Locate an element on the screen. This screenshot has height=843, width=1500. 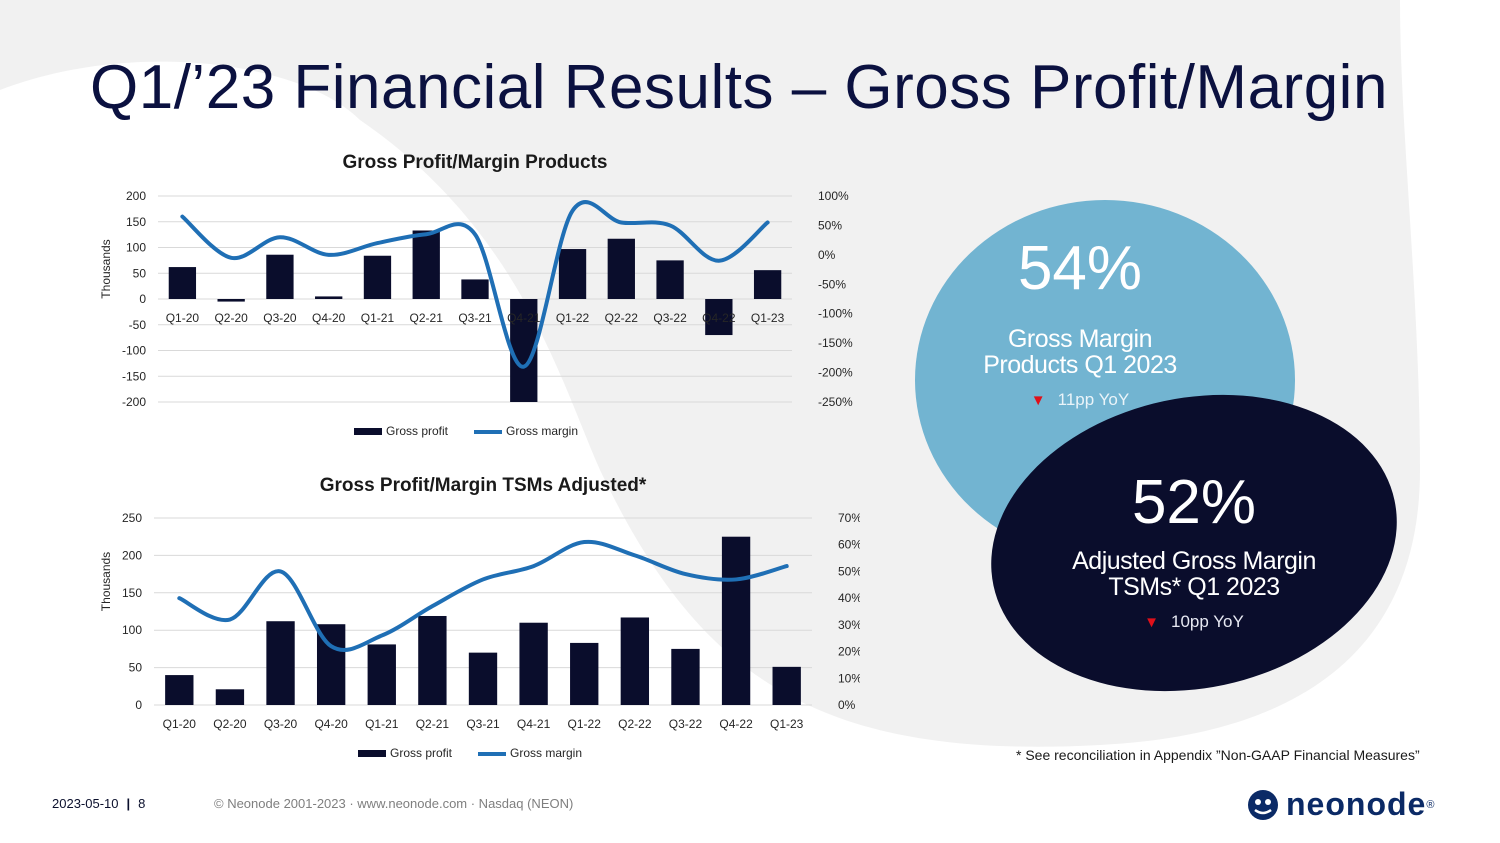
products-margin-label-1: Gross Margin is located at coordinates (1080, 339).